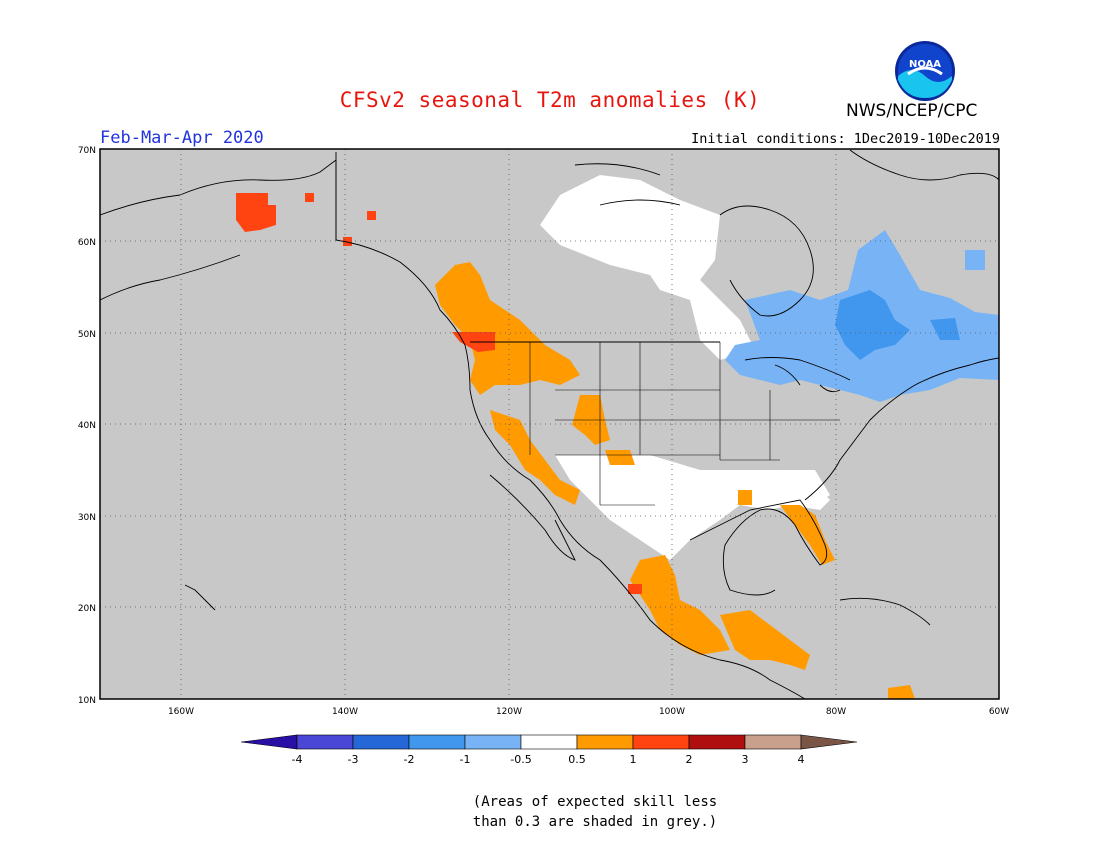 The width and height of the screenshot is (1100, 850). What do you see at coordinates (577, 759) in the screenshot?
I see `colorbar-label: 0.5` at bounding box center [577, 759].